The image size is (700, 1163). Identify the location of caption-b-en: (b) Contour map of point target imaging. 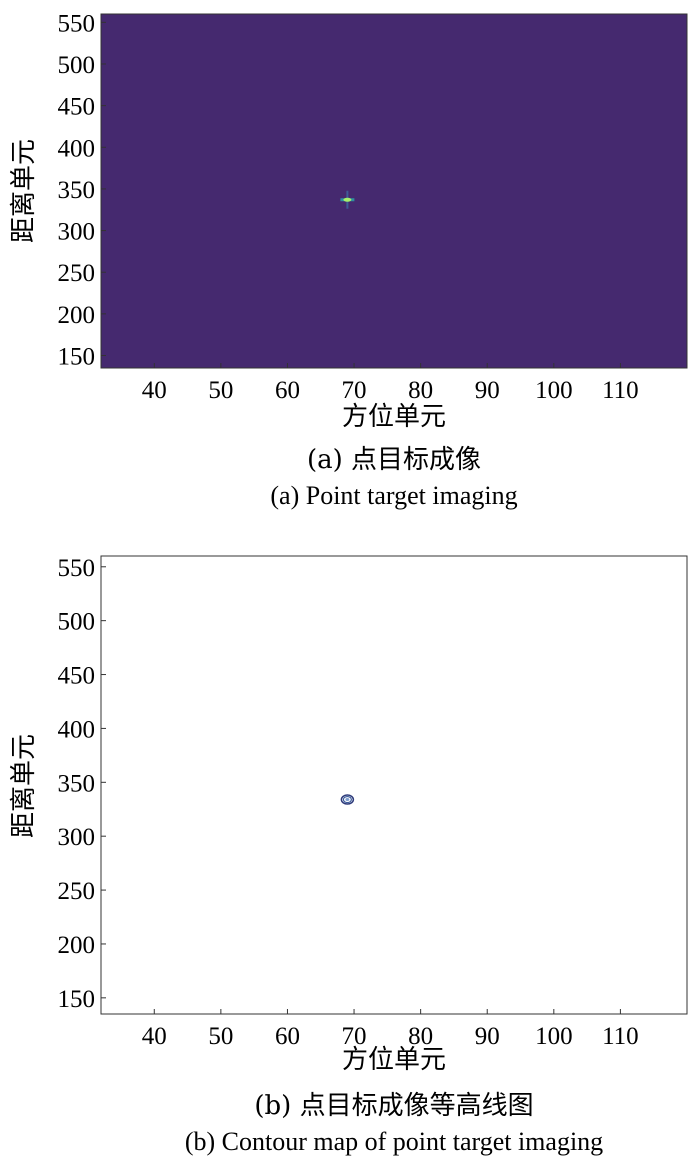
(394, 1141).